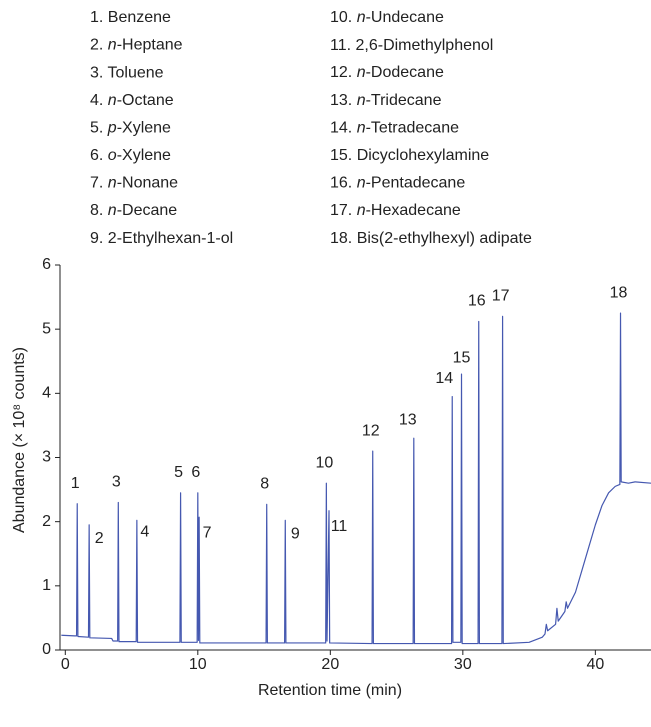 This screenshot has height=727, width=651. What do you see at coordinates (264, 484) in the screenshot?
I see `peak-label: 8` at bounding box center [264, 484].